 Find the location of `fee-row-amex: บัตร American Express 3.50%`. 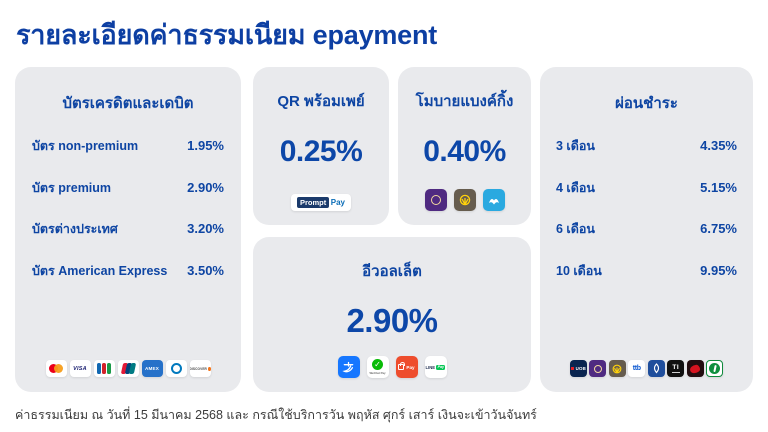

fee-row-amex: บัตร American Express 3.50% is located at coordinates (128, 271).